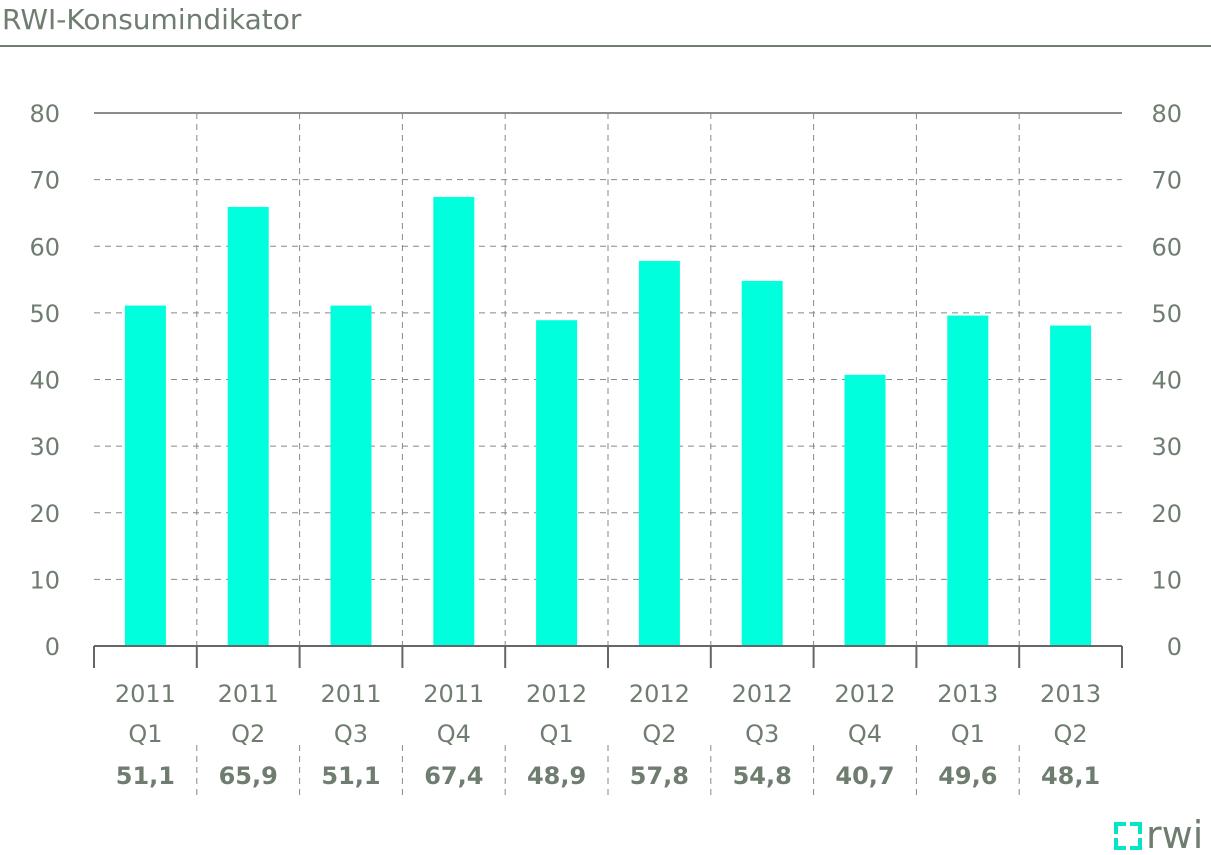 Image resolution: width=1211 pixels, height=855 pixels. I want to click on y-tick-label-left: 60, so click(44, 247).